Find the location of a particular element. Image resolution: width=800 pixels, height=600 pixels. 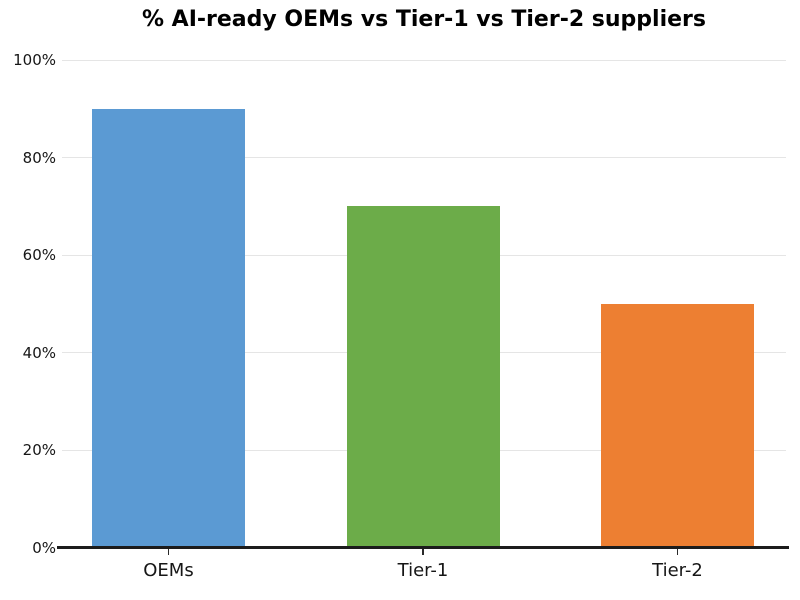

bar-oems is located at coordinates (168, 328).